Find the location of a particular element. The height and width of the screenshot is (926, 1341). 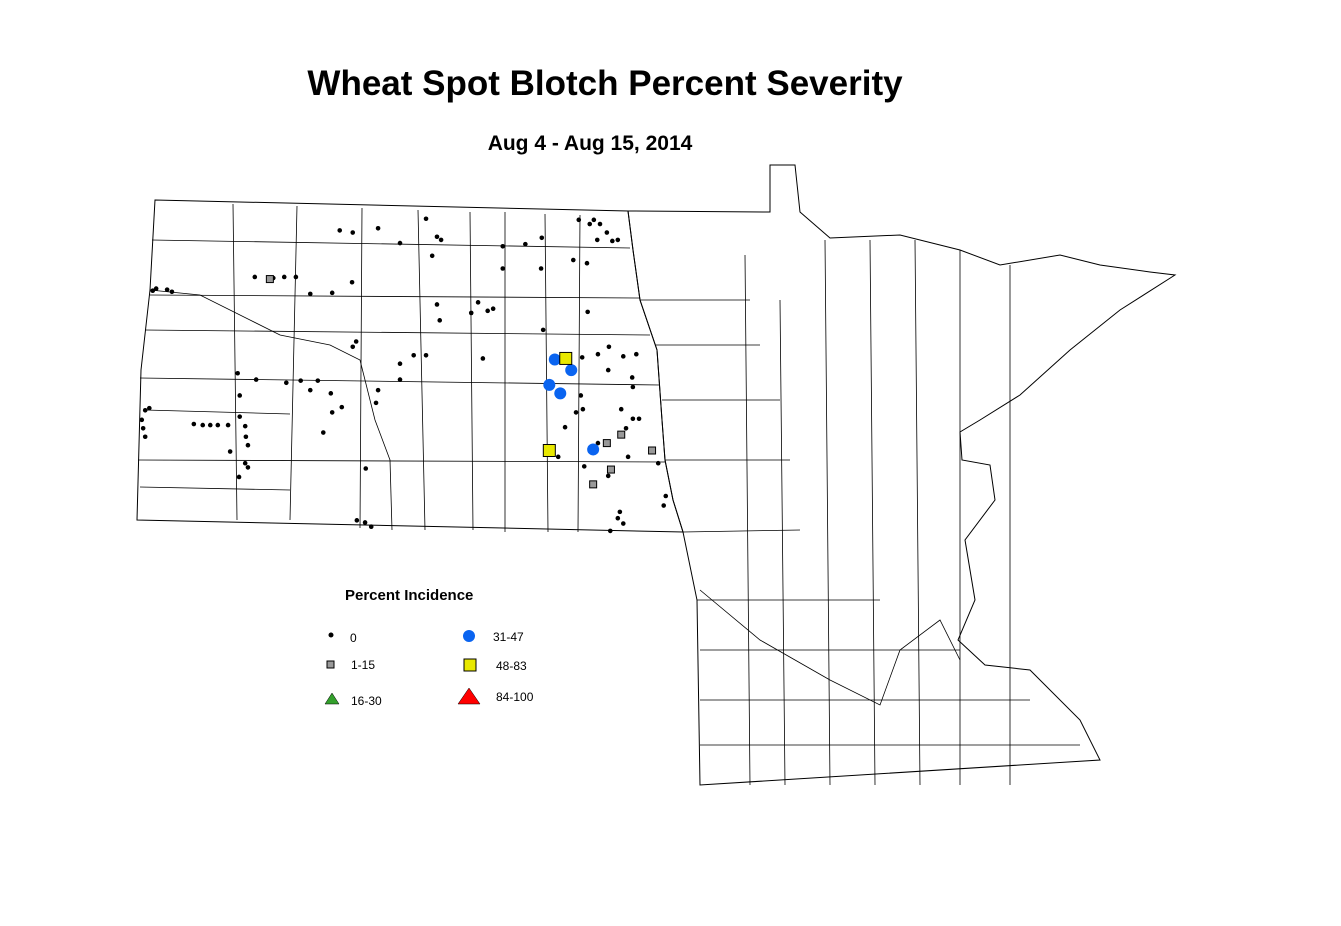

data-points is located at coordinates (404, 375).